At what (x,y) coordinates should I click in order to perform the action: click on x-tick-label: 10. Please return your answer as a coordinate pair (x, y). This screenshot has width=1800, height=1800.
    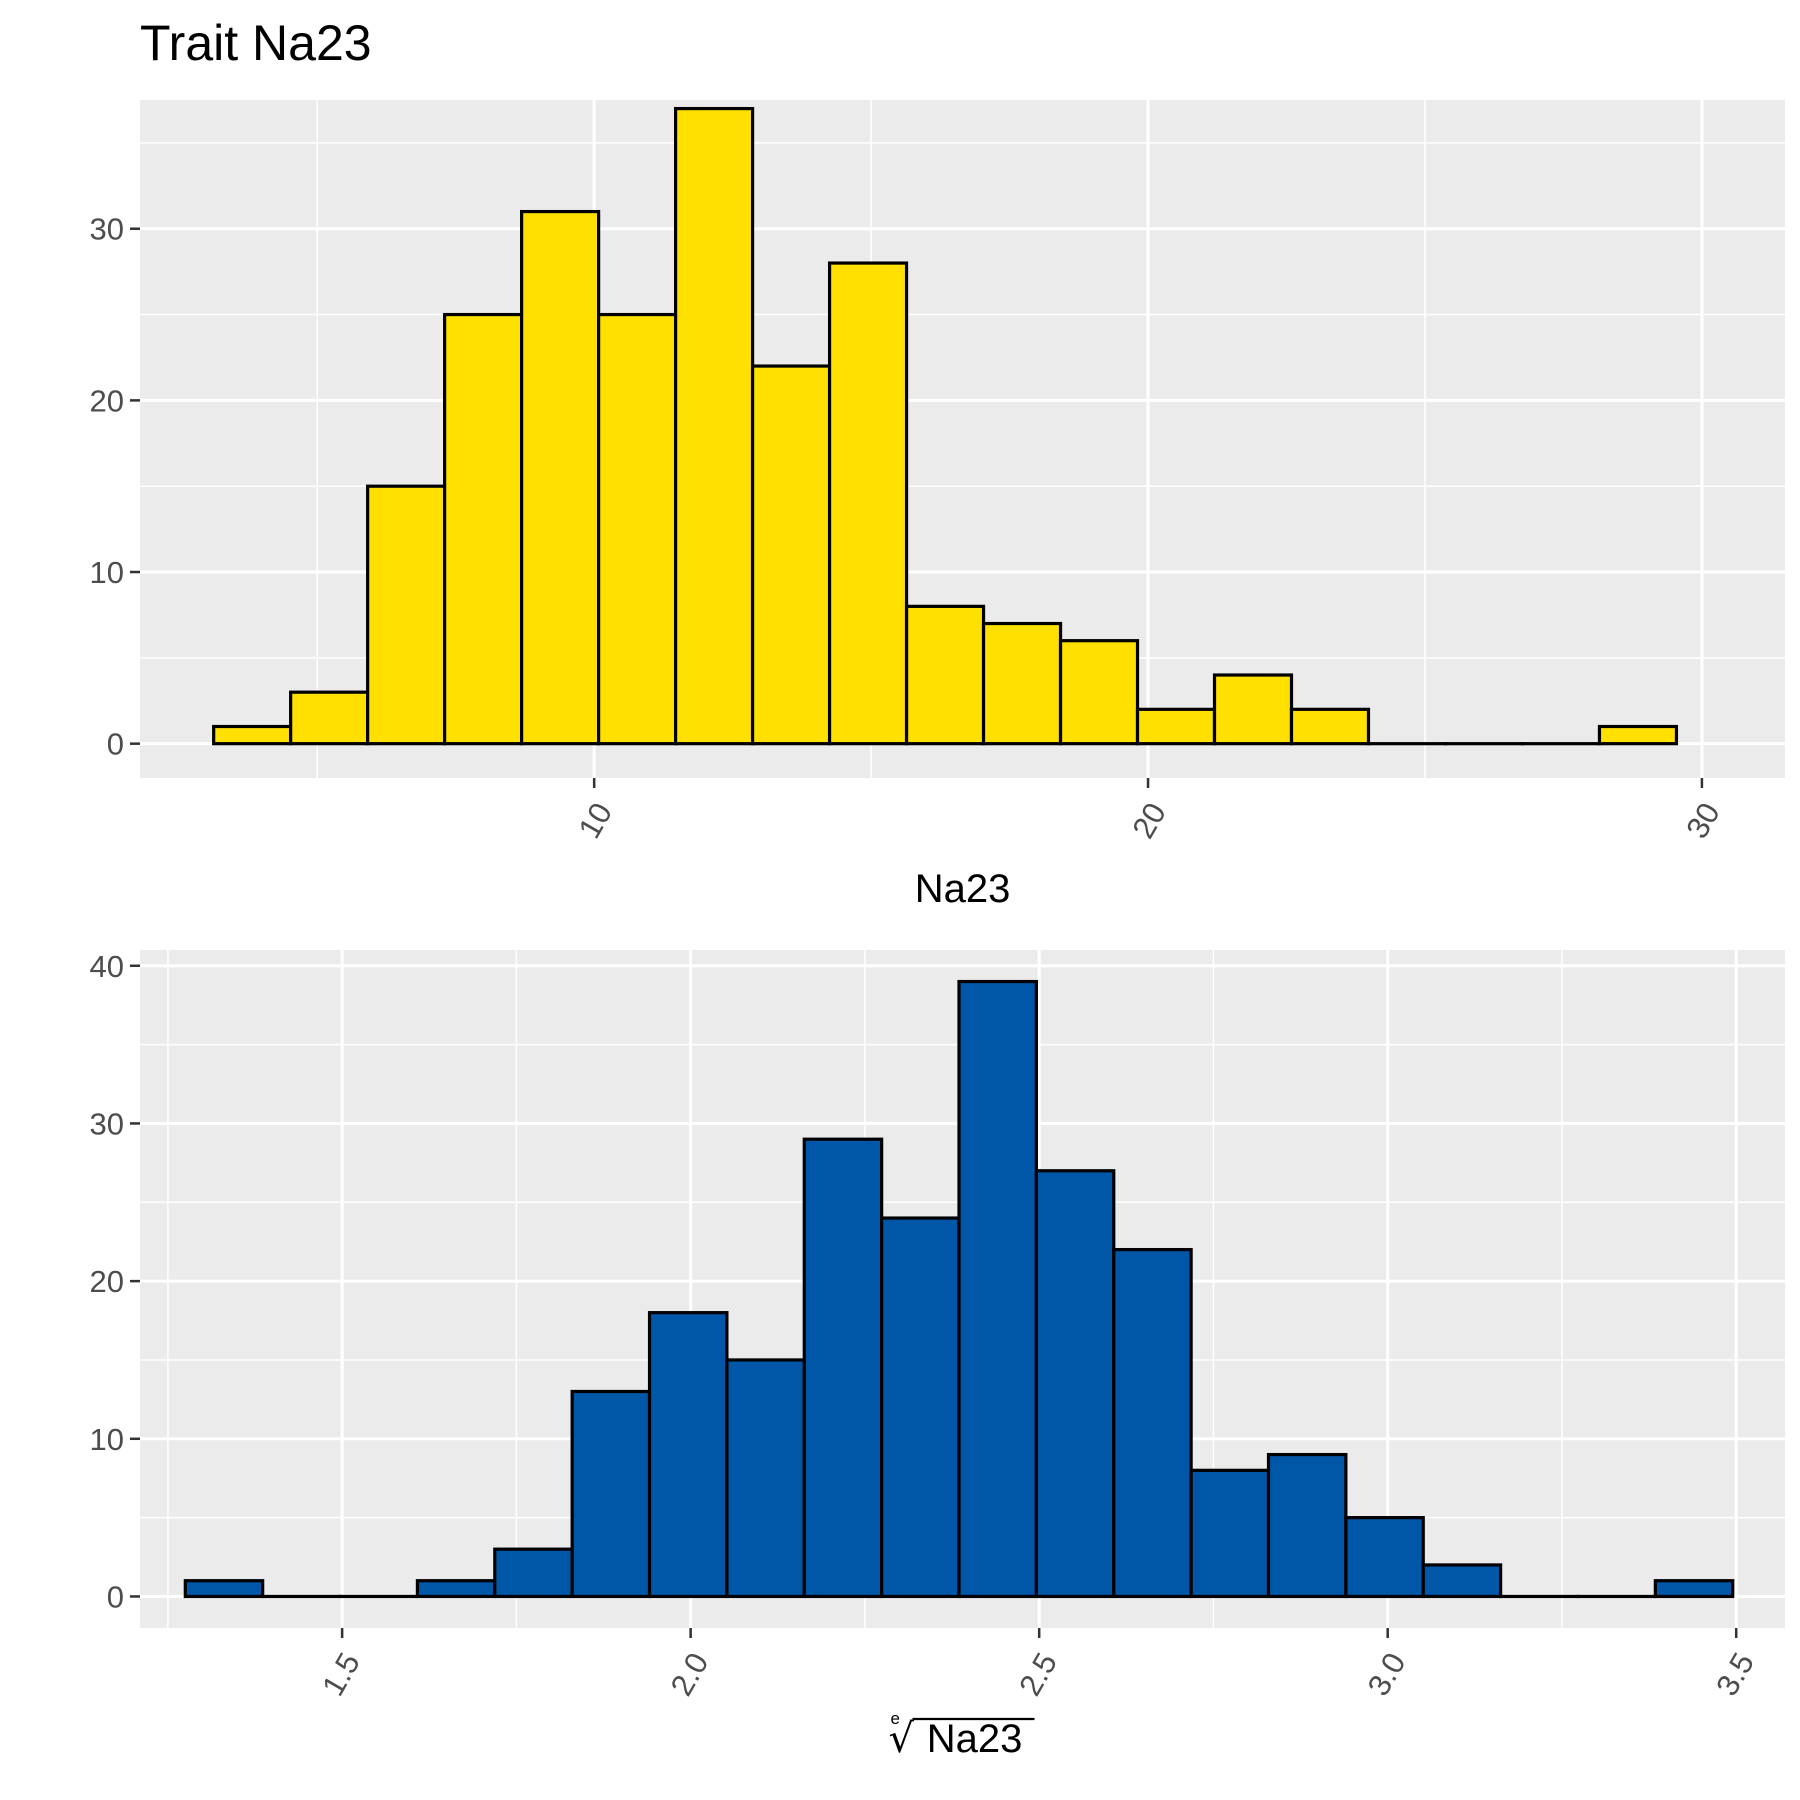
    Looking at the image, I should click on (595, 820).